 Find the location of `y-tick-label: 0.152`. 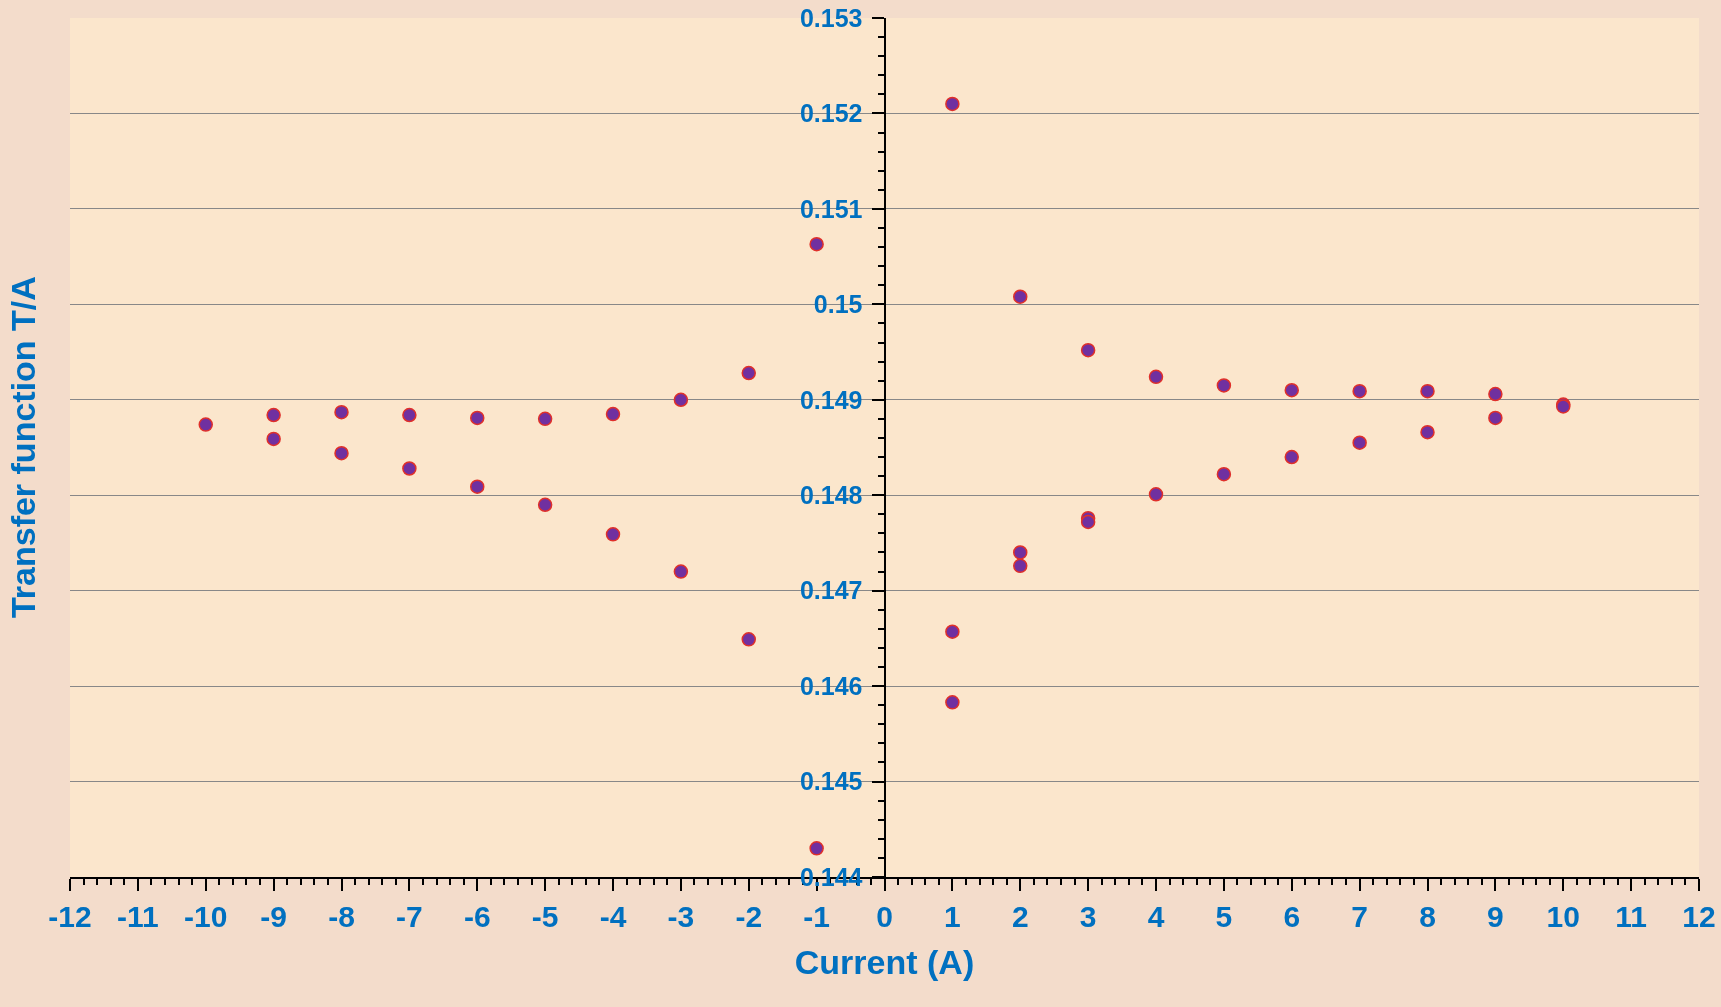

y-tick-label: 0.152 is located at coordinates (831, 113).